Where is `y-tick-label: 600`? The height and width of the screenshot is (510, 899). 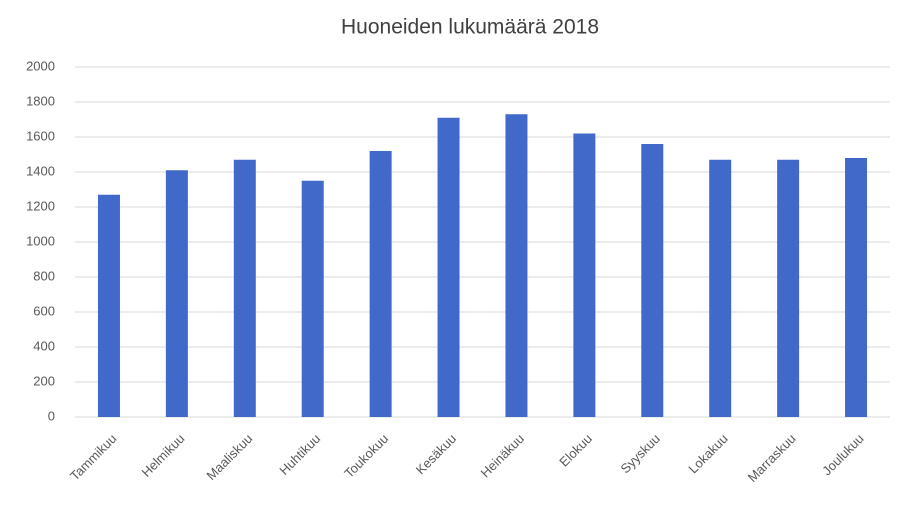 y-tick-label: 600 is located at coordinates (44, 310).